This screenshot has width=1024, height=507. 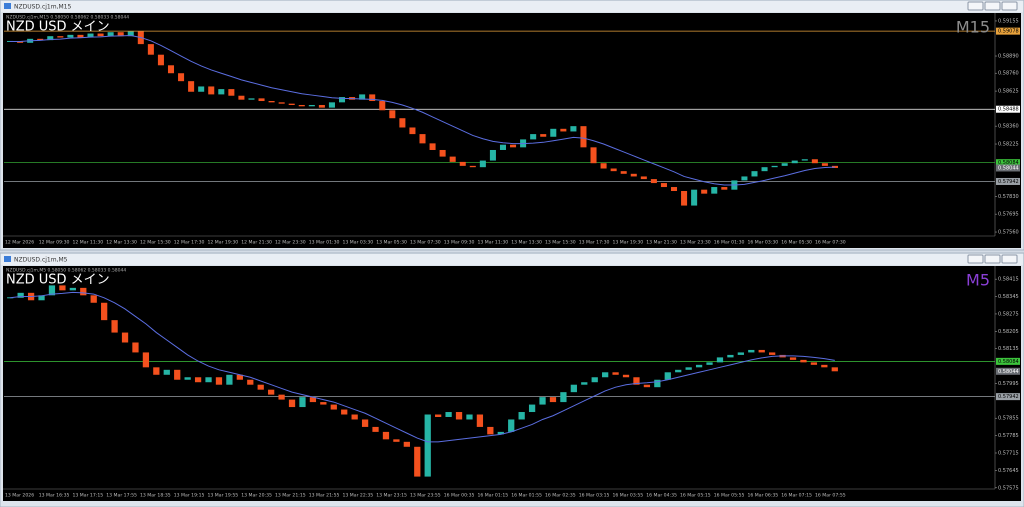 What do you see at coordinates (290, 243) in the screenshot?
I see `x-tick-label: 12 Mar 23:30` at bounding box center [290, 243].